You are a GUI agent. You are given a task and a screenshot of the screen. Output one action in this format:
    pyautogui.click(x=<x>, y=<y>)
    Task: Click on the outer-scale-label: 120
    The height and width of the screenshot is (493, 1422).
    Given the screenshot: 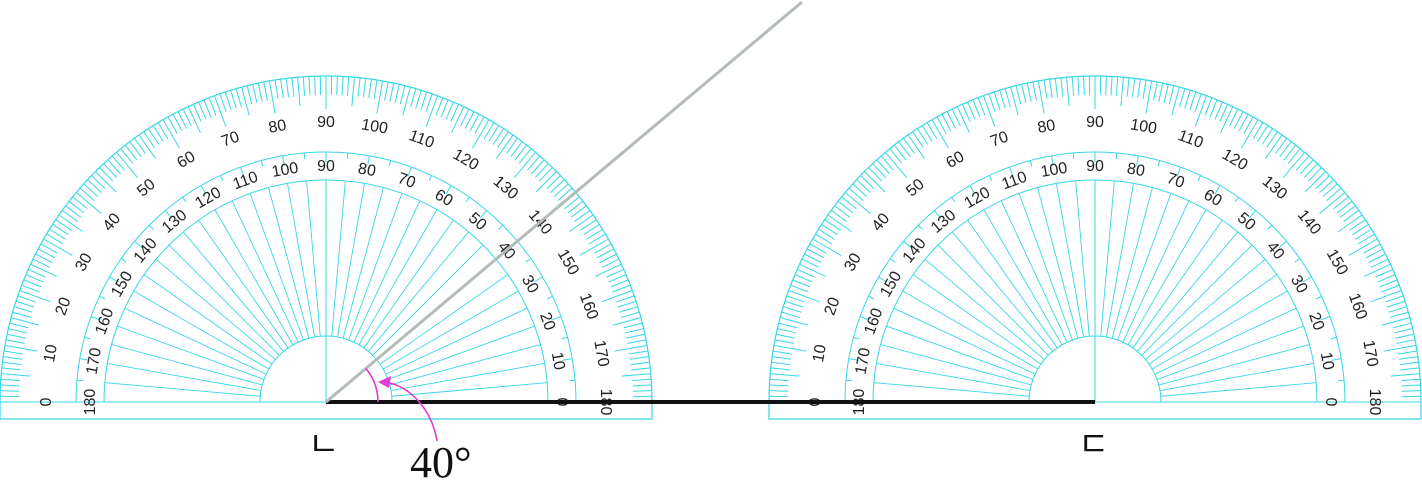 What is the action you would take?
    pyautogui.click(x=466, y=160)
    